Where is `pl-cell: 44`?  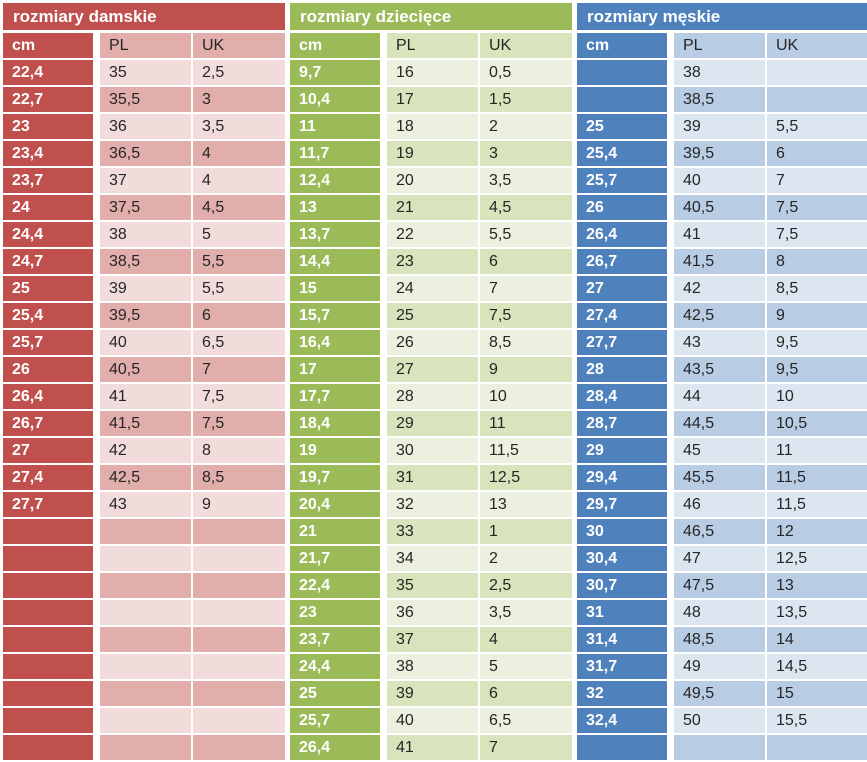 pl-cell: 44 is located at coordinates (719, 396).